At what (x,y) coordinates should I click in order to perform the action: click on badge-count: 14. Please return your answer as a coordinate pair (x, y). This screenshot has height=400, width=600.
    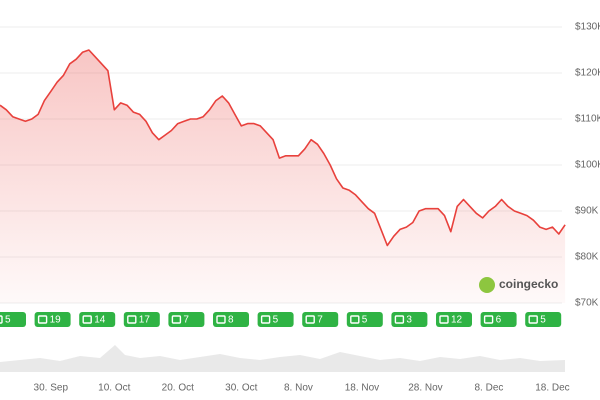
    Looking at the image, I should click on (100, 320).